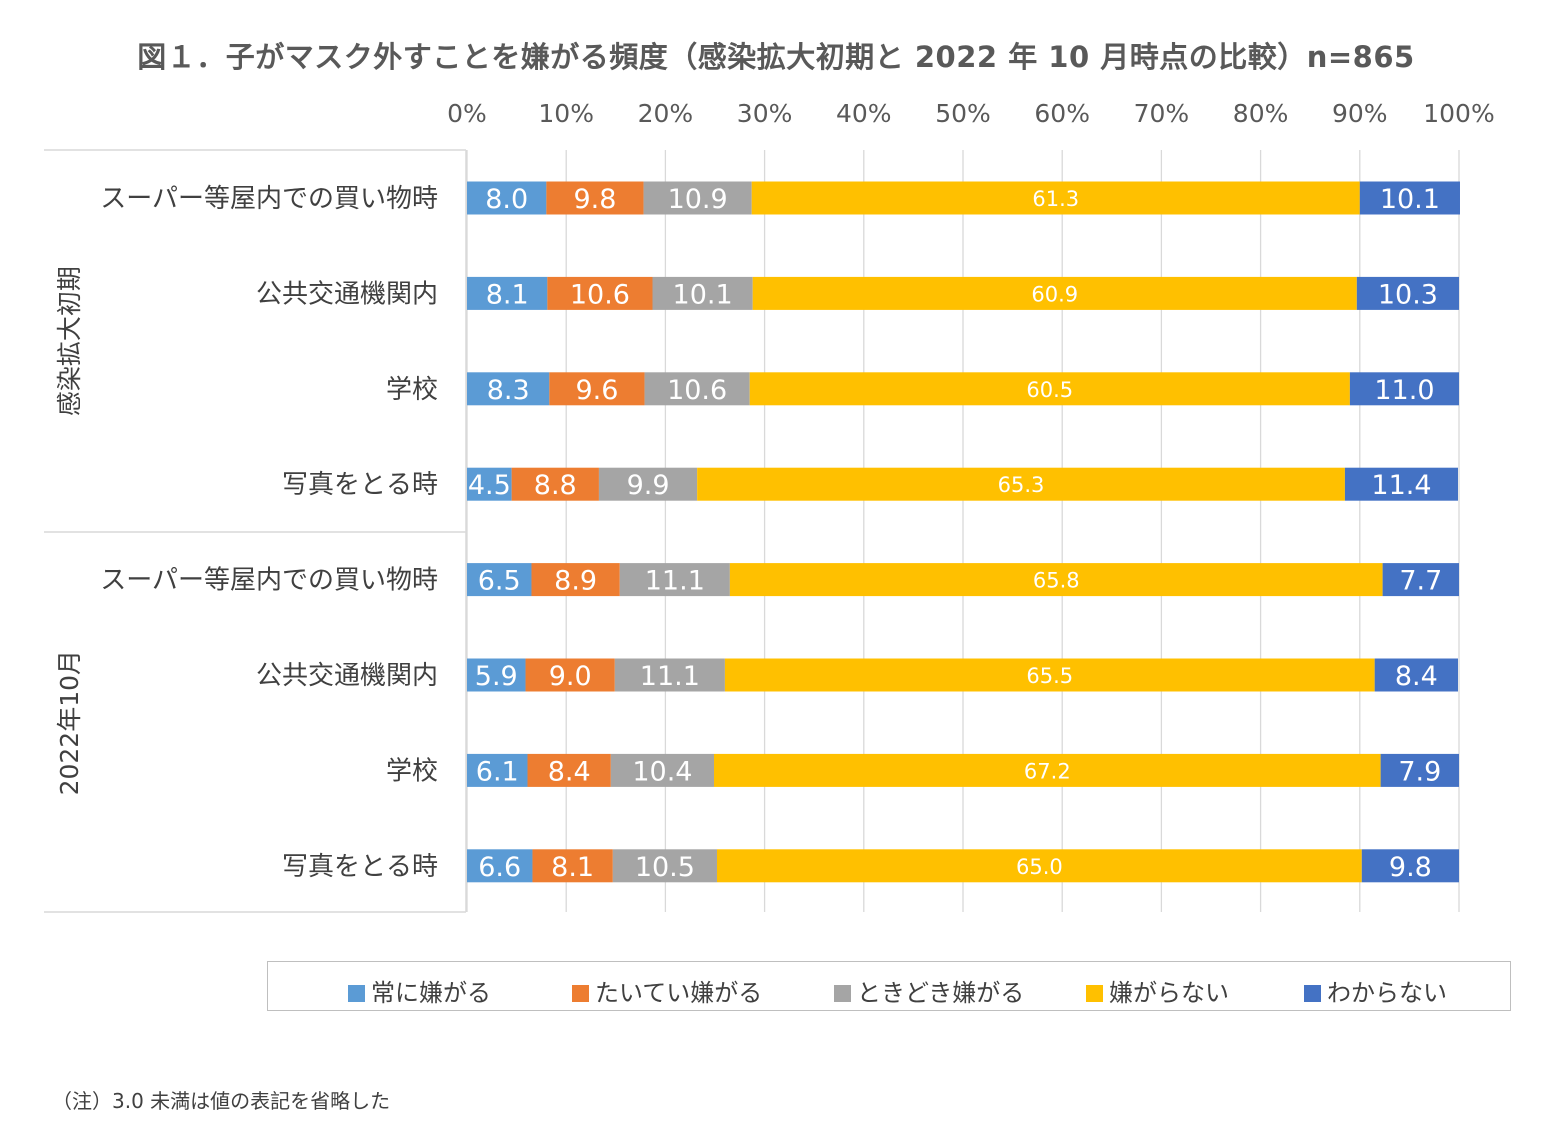  I want to click on x-axis-ticks: 0% 10% 20% 30% 40% 50% 60% 70% 80% 90% 100%, so click(971, 113).